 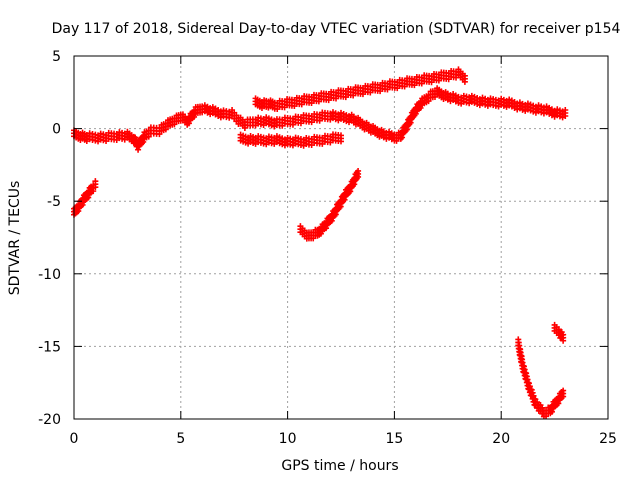 What do you see at coordinates (501, 439) in the screenshot?
I see `x-tick-label: 20` at bounding box center [501, 439].